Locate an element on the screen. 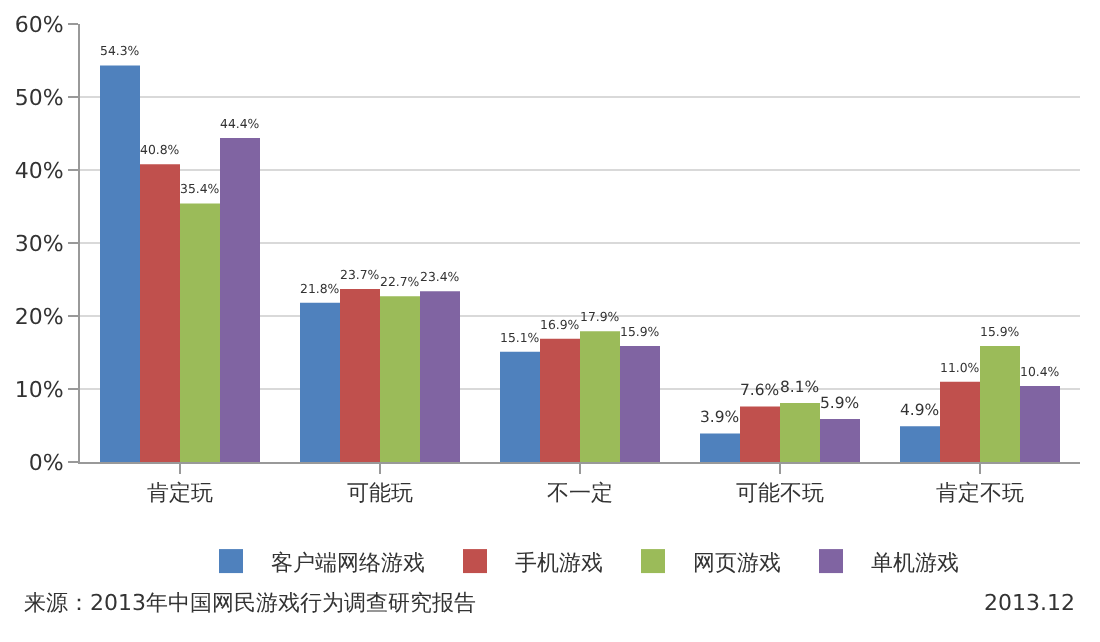 The image size is (1100, 642). x-tick-label: 肯定玩 is located at coordinates (180, 493).